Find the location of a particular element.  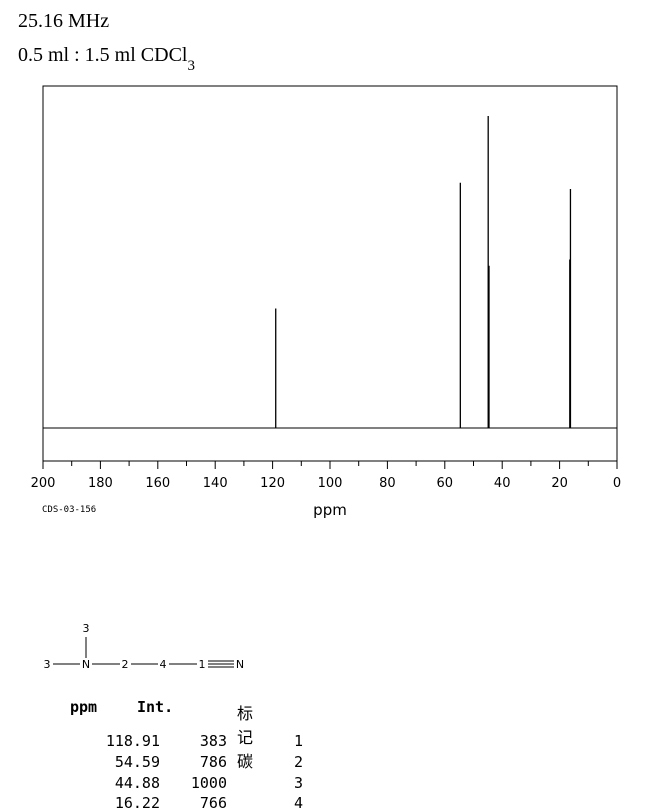

table-cell-carbon: 1 is located at coordinates (298, 741).